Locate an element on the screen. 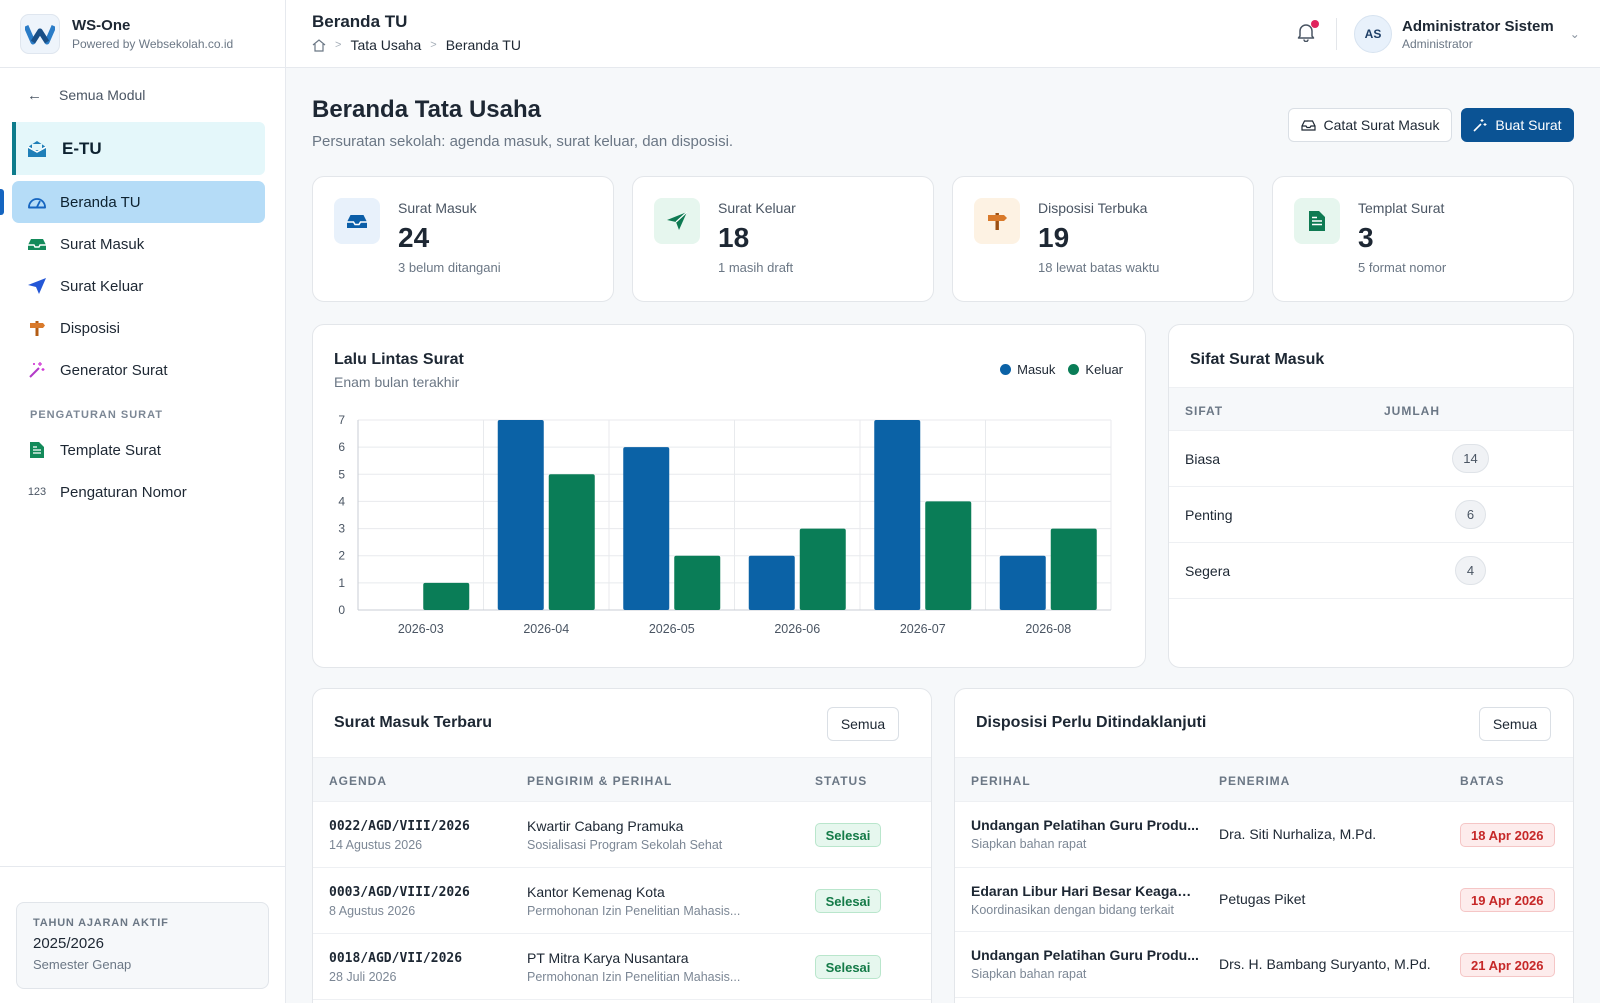 Image resolution: width=1600 pixels, height=1003 pixels. user-menu: AS Administrator Sistem Administrator ⌄ is located at coordinates (1467, 34).